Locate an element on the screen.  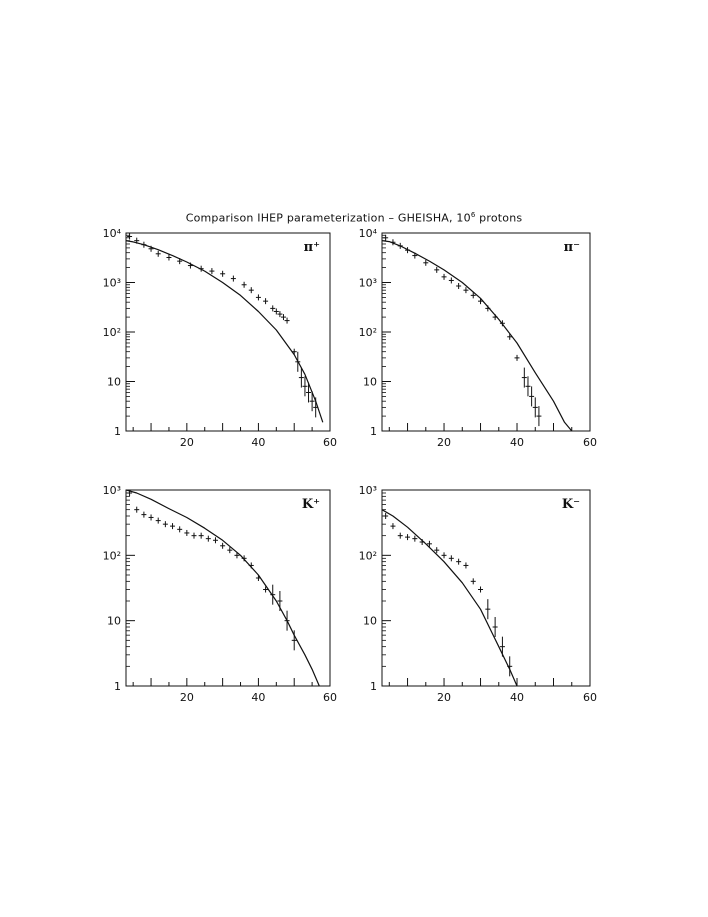
y-tick-label: 10⁴ is located at coordinates (368, 233).